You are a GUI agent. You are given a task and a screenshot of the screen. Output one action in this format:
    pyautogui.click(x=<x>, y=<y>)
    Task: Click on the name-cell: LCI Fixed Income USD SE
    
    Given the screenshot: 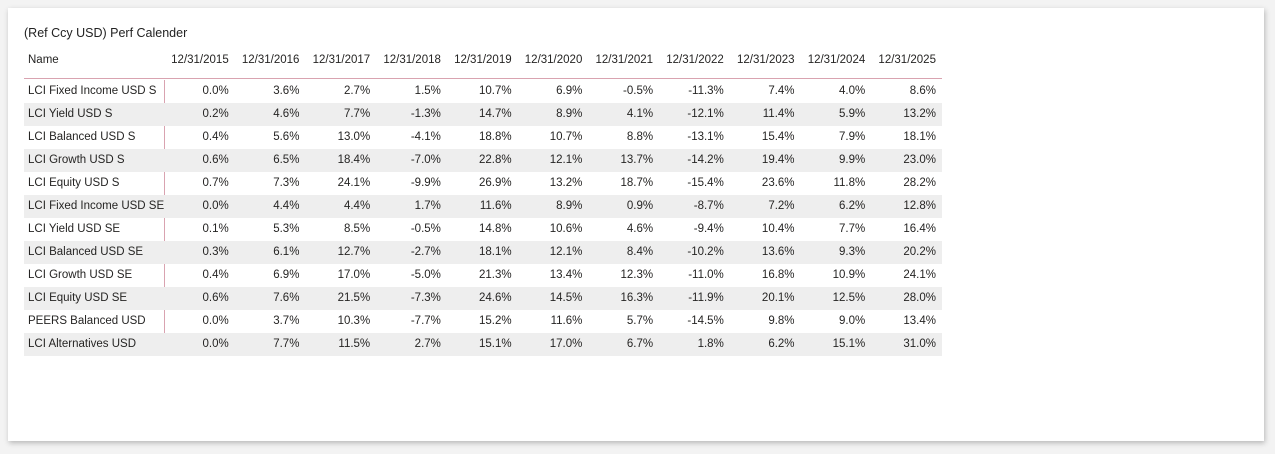 What is the action you would take?
    pyautogui.click(x=96, y=206)
    